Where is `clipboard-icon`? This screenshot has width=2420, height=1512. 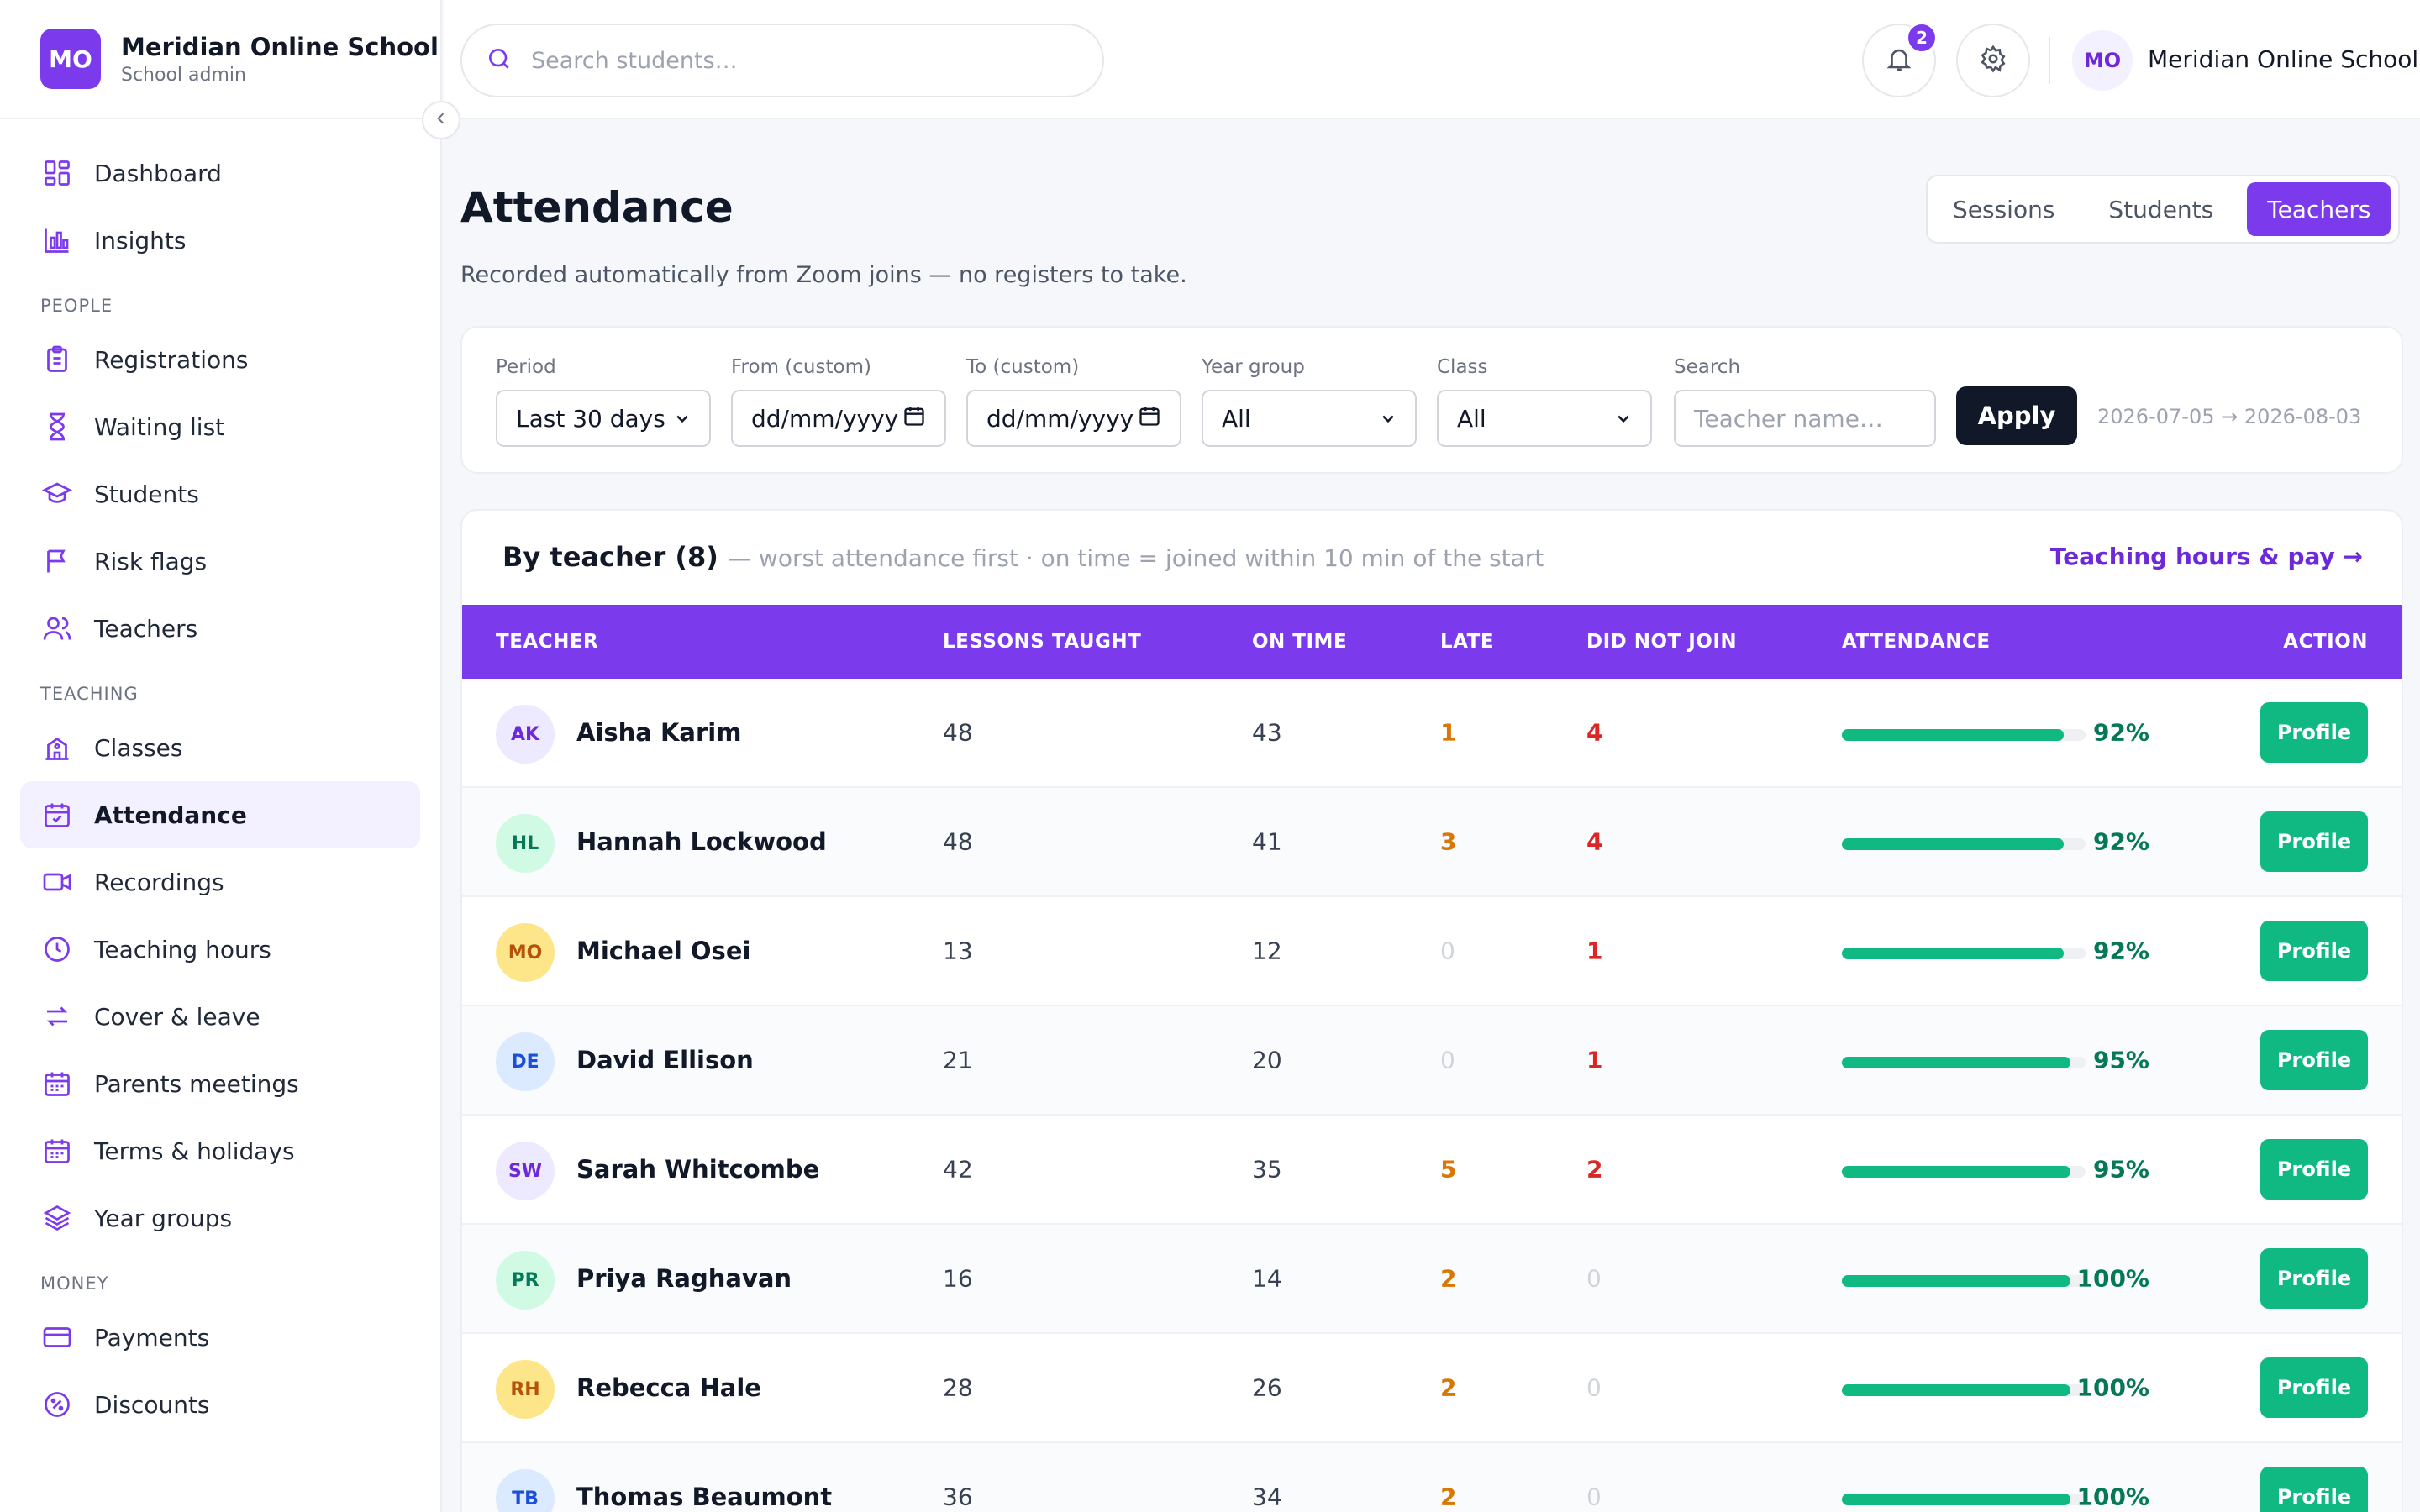 clipboard-icon is located at coordinates (57, 359).